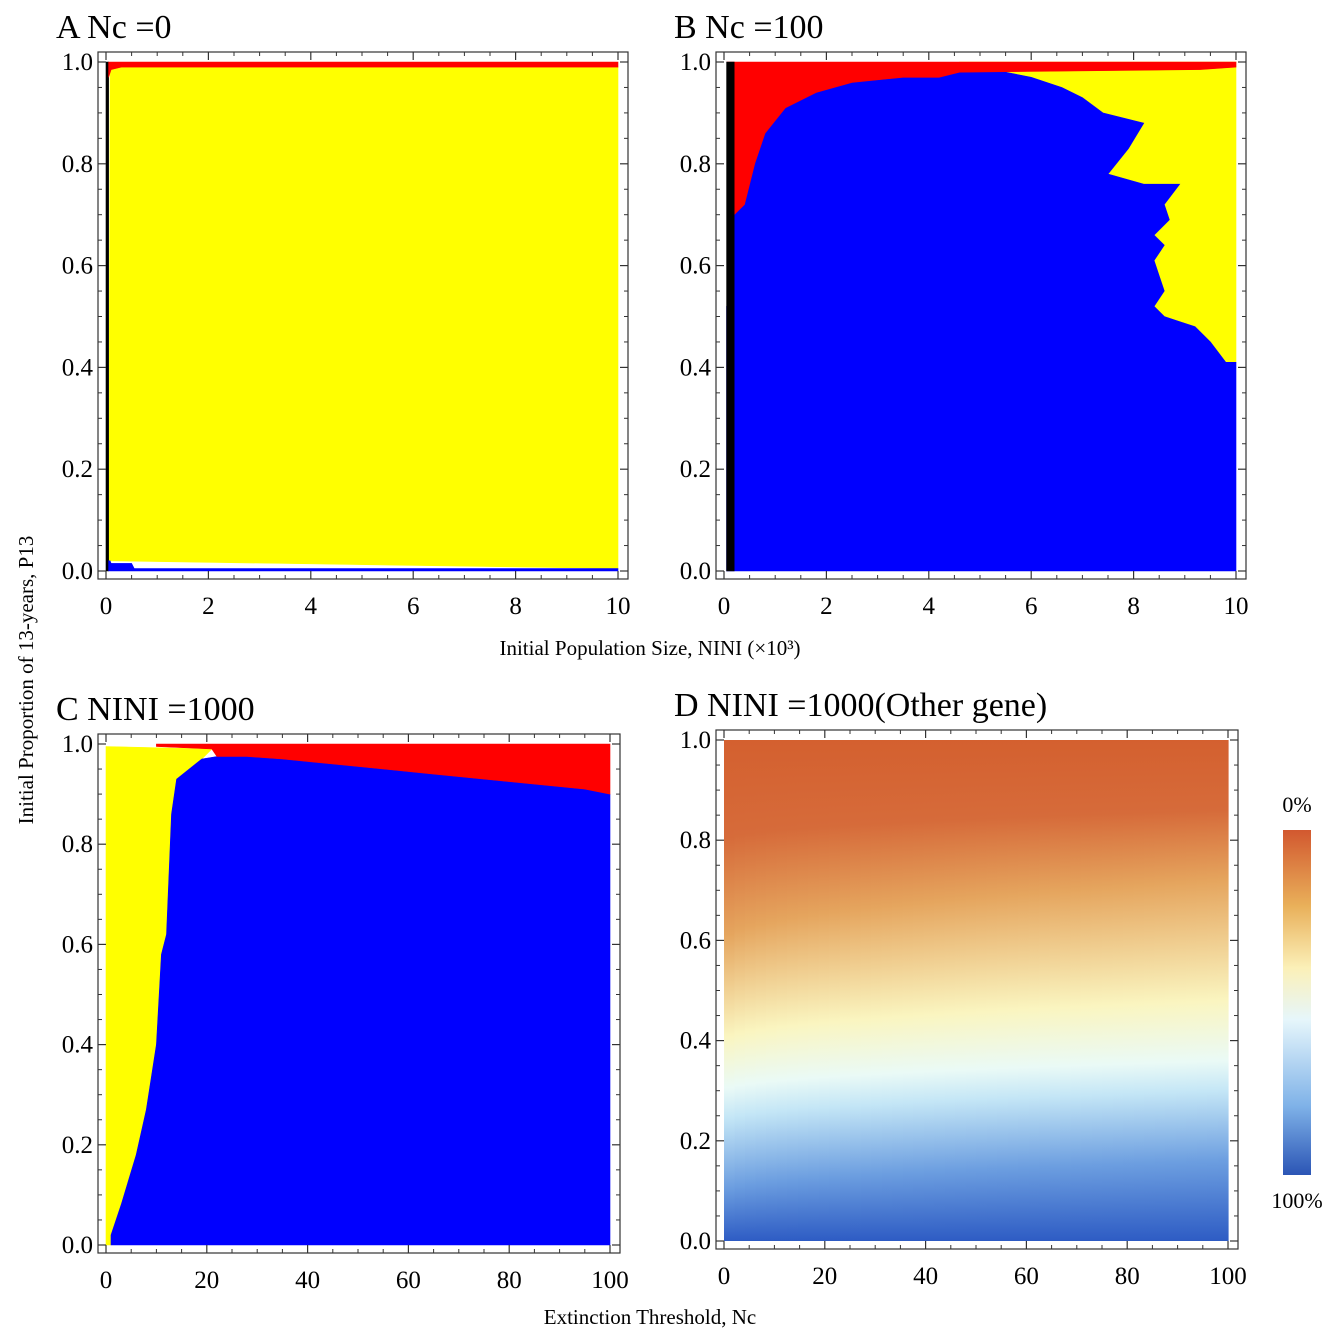  What do you see at coordinates (1236, 606) in the screenshot?
I see `x-tick-label: 10` at bounding box center [1236, 606].